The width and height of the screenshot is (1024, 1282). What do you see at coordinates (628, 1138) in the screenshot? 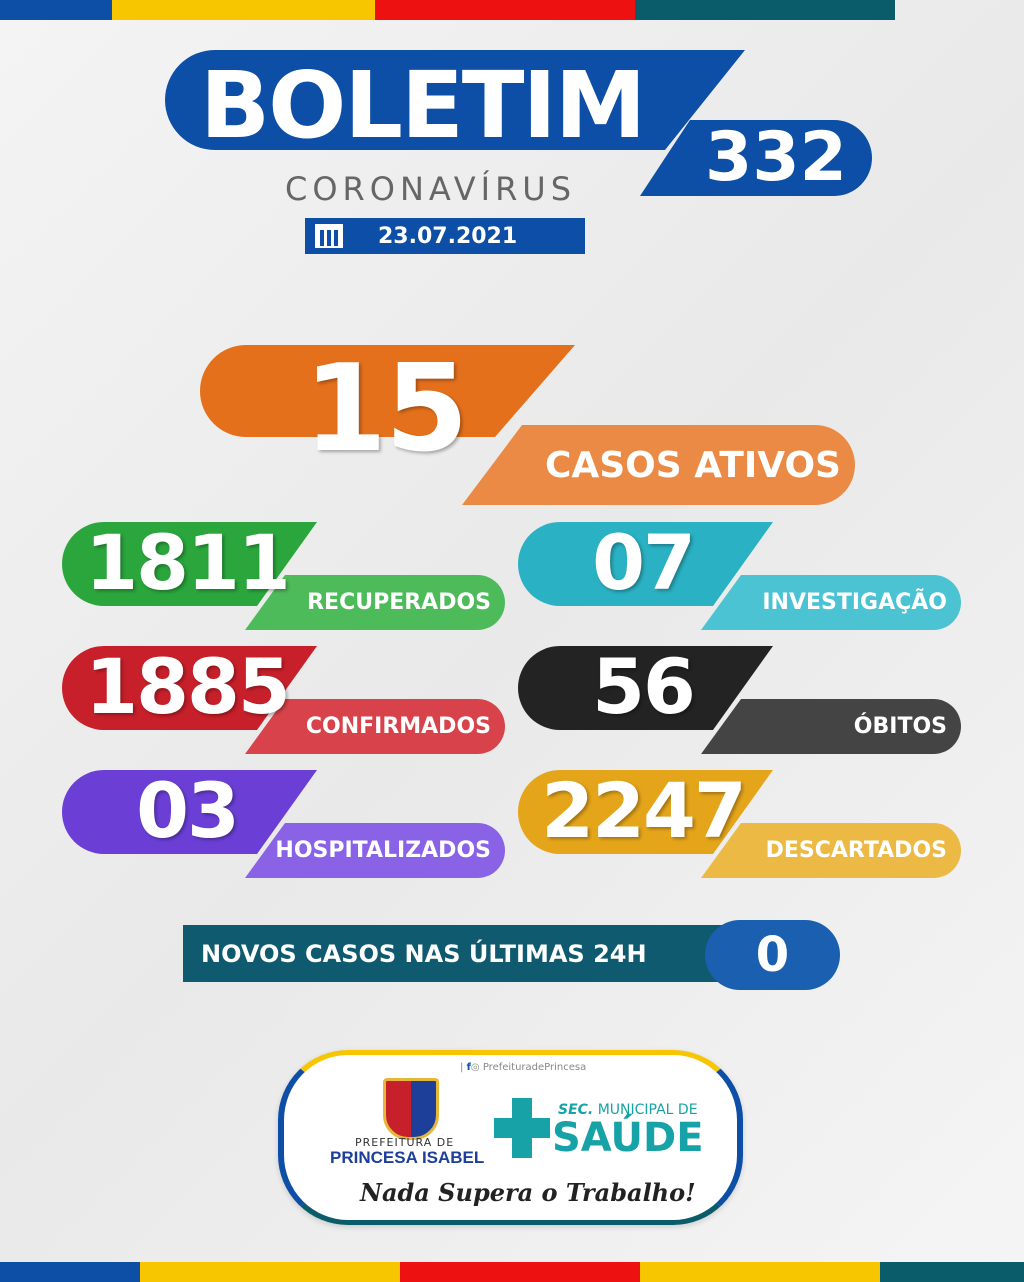
I see `secretaria-name: SAÚDE` at bounding box center [628, 1138].